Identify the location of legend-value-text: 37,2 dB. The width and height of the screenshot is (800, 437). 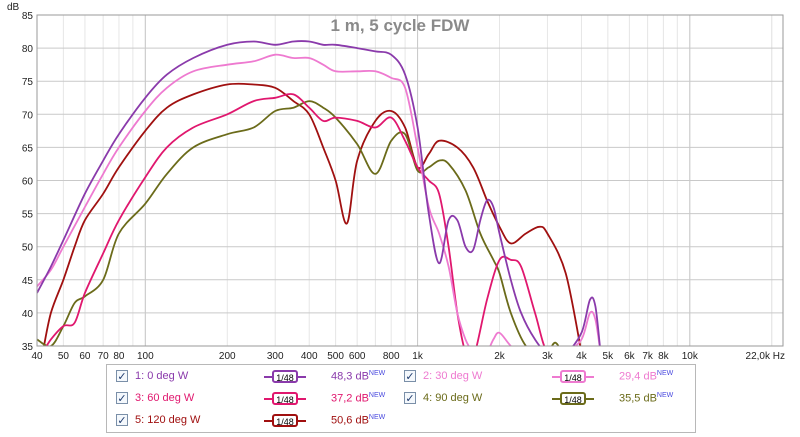
(350, 398).